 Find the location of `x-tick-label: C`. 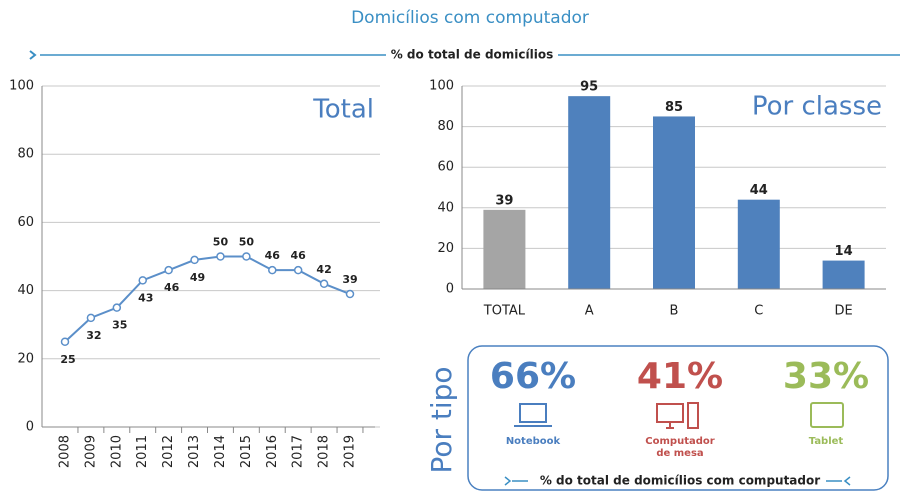

x-tick-label: C is located at coordinates (758, 311).